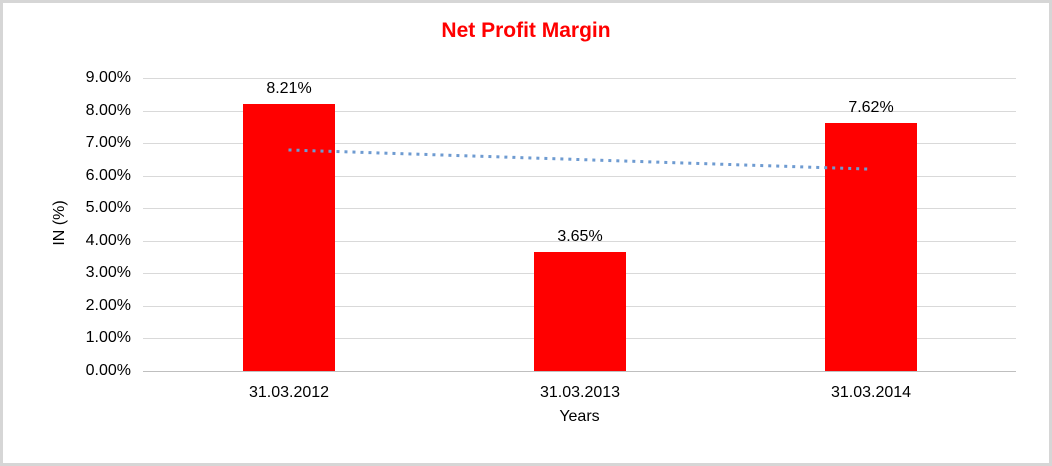  I want to click on y-tick-label: 9.00%, so click(108, 77).